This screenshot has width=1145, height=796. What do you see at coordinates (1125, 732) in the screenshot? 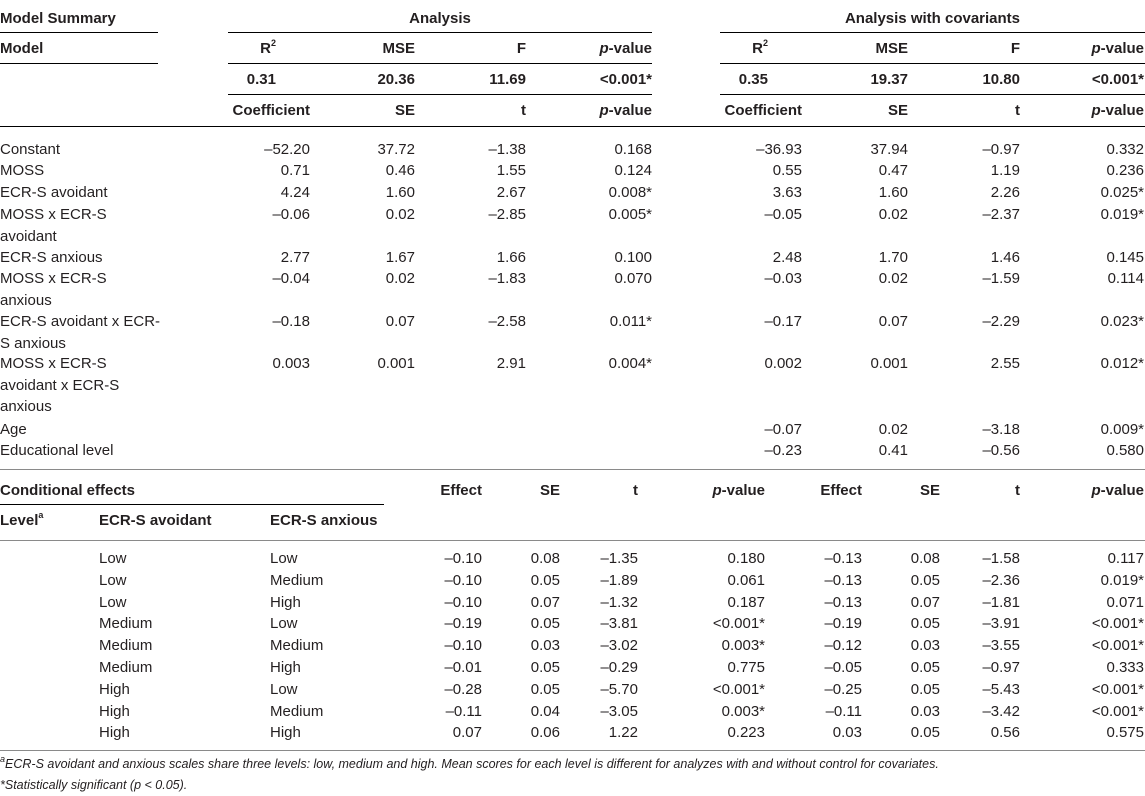
I see `cell-p-value: 0.575` at bounding box center [1125, 732].